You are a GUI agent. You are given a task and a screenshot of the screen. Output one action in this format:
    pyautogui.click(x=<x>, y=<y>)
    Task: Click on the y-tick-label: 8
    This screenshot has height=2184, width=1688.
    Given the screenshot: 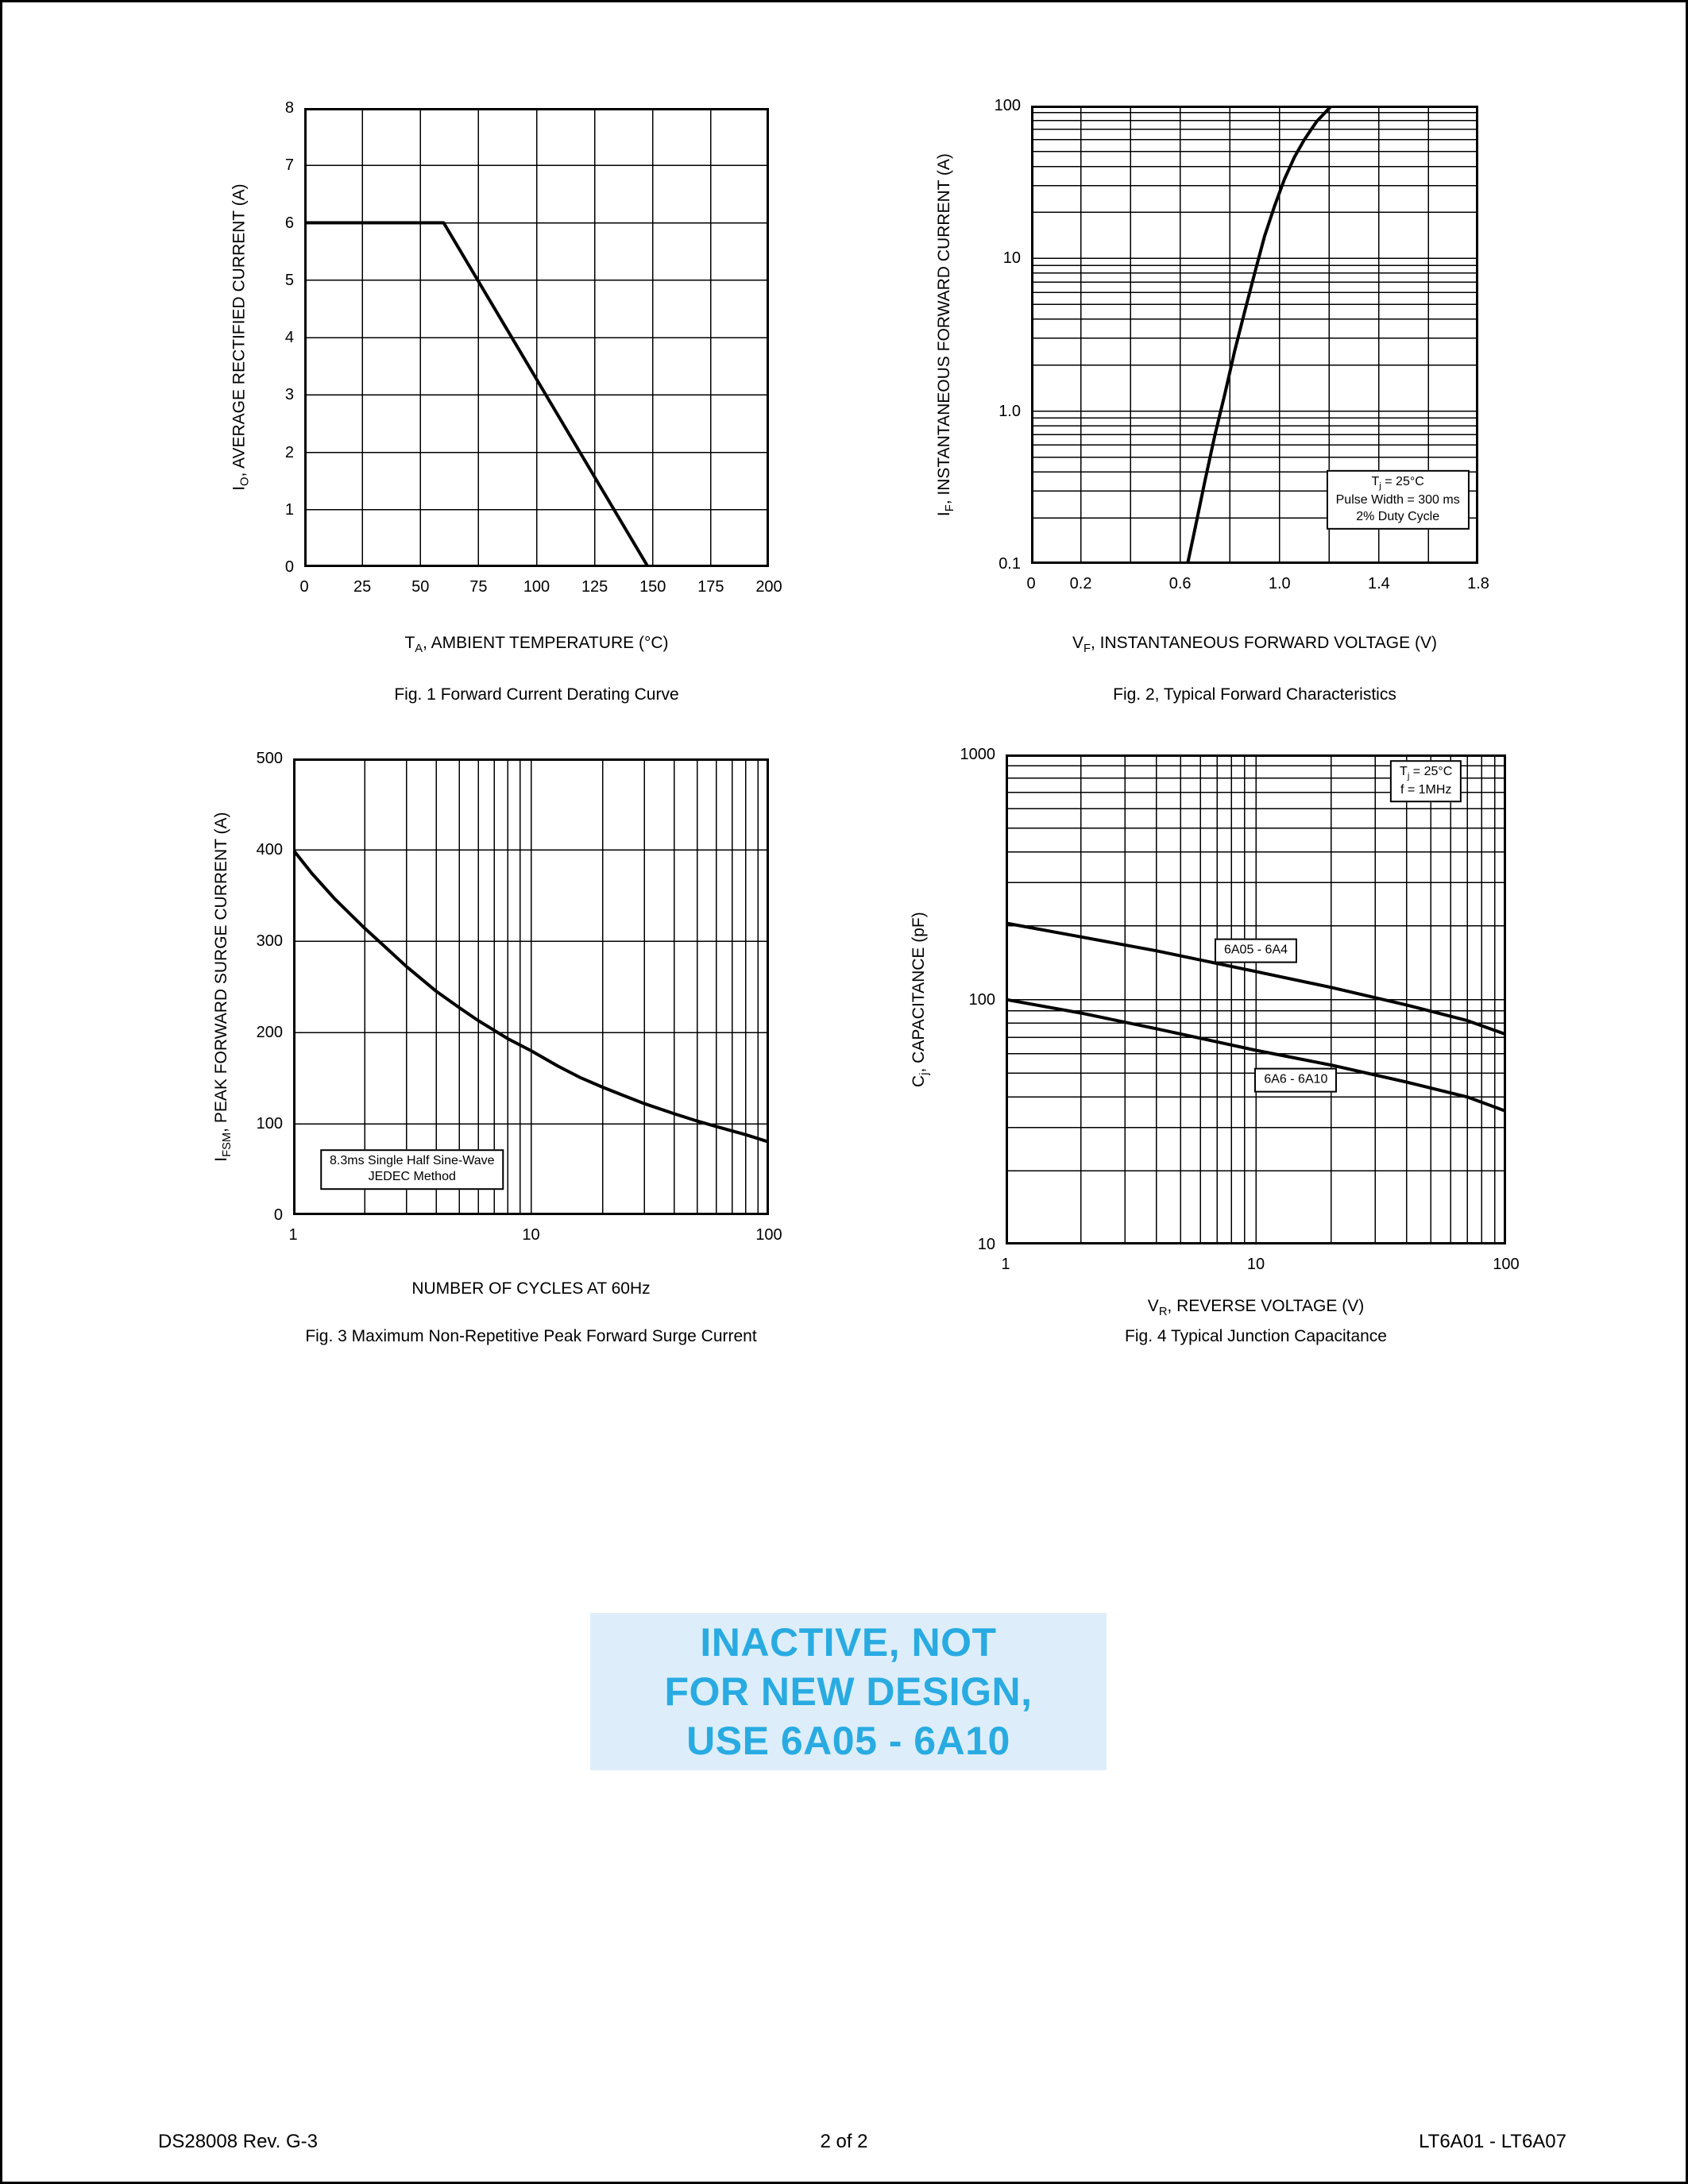 What is the action you would take?
    pyautogui.click(x=289, y=108)
    